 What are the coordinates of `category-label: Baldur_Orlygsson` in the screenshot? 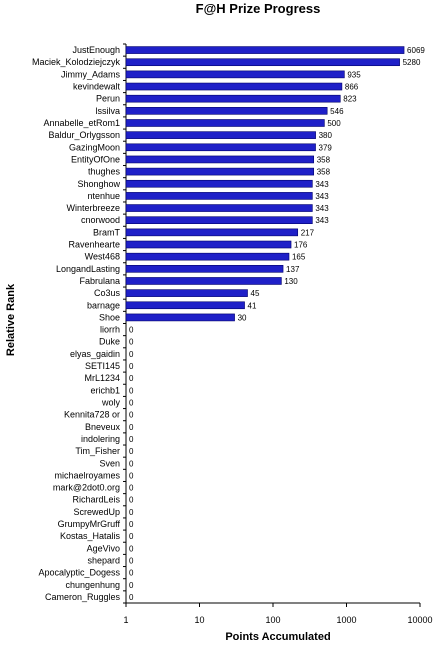 It's located at (84, 135).